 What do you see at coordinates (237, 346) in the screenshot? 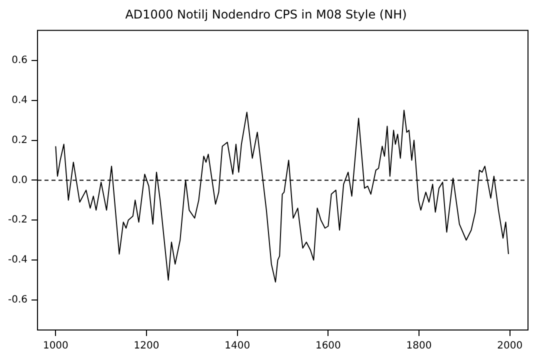
I see `x-tick-label: 1400` at bounding box center [237, 346].